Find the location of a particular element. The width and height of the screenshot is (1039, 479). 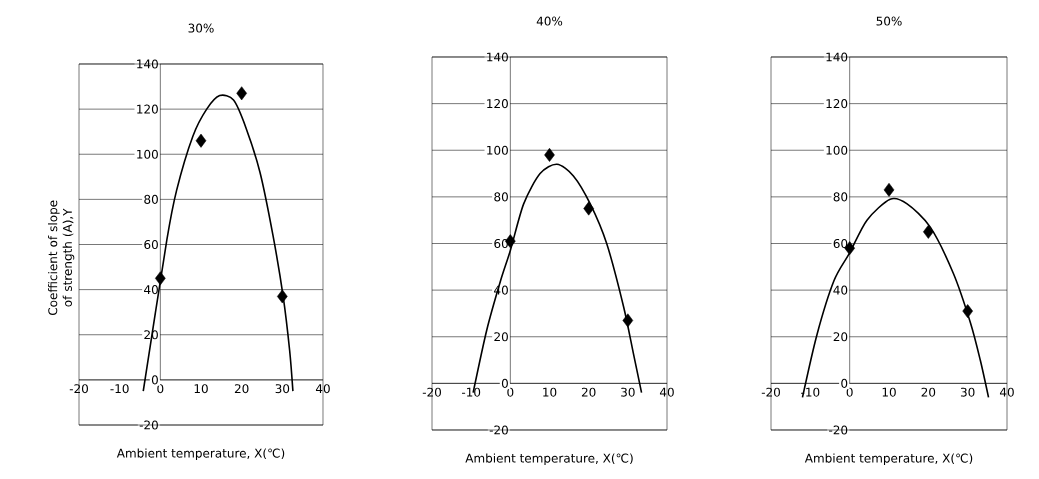

chart-title: 30% is located at coordinates (201, 28).